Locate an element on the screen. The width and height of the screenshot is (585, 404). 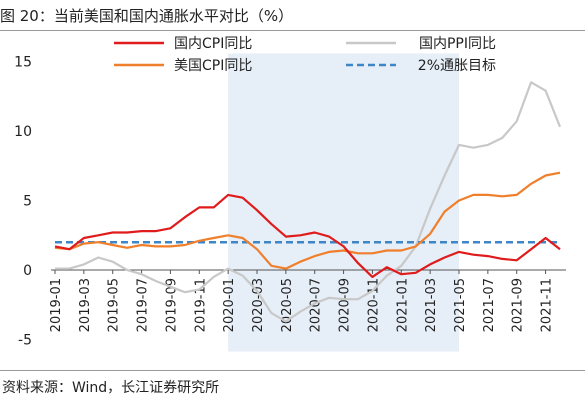
x-tick-label: 2020-09 is located at coordinates (345, 305).